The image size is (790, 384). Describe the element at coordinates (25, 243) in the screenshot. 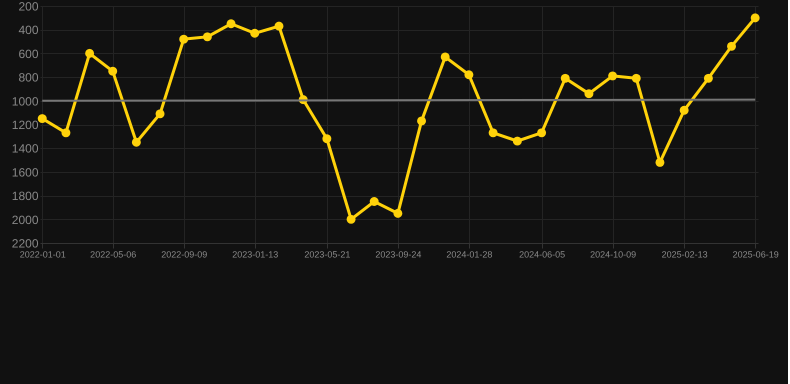

I see `y-tick-label: 2200` at that location.